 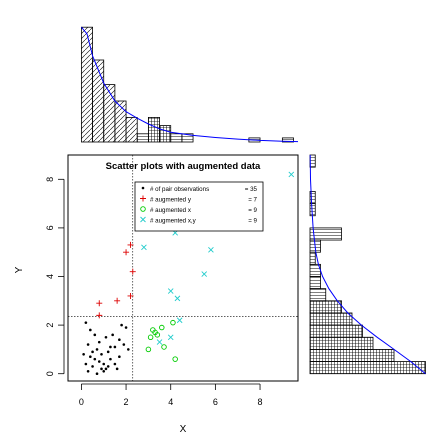 I want to click on legend-label: # augmented x, so click(x=171, y=210).